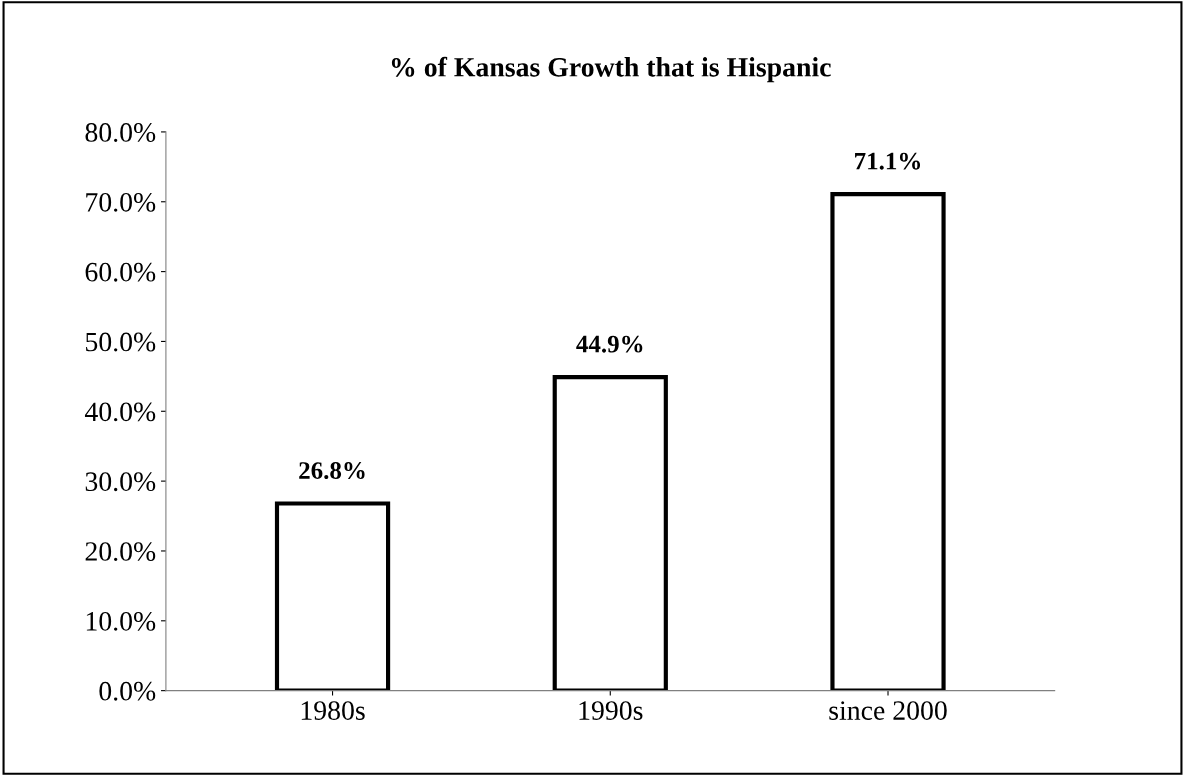 This screenshot has width=1185, height=776. Describe the element at coordinates (332, 471) in the screenshot. I see `data-label: 26.8%` at that location.